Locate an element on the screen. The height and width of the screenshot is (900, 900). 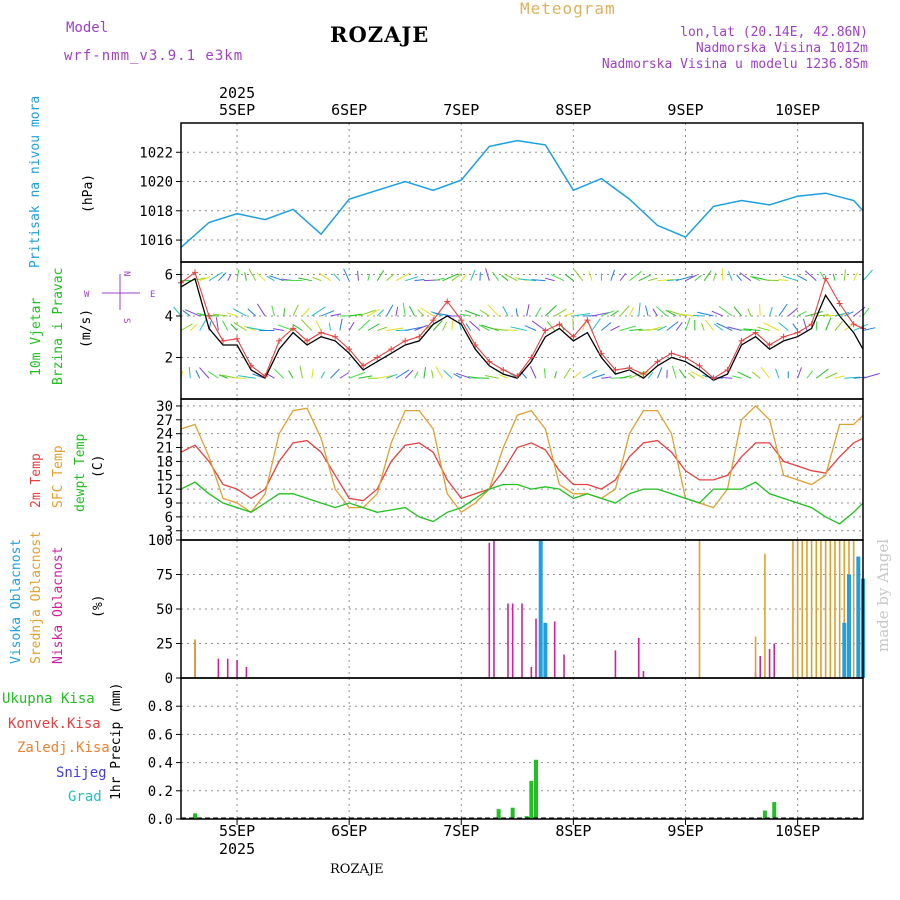
day-label-top: 9SEP is located at coordinates (685, 110).